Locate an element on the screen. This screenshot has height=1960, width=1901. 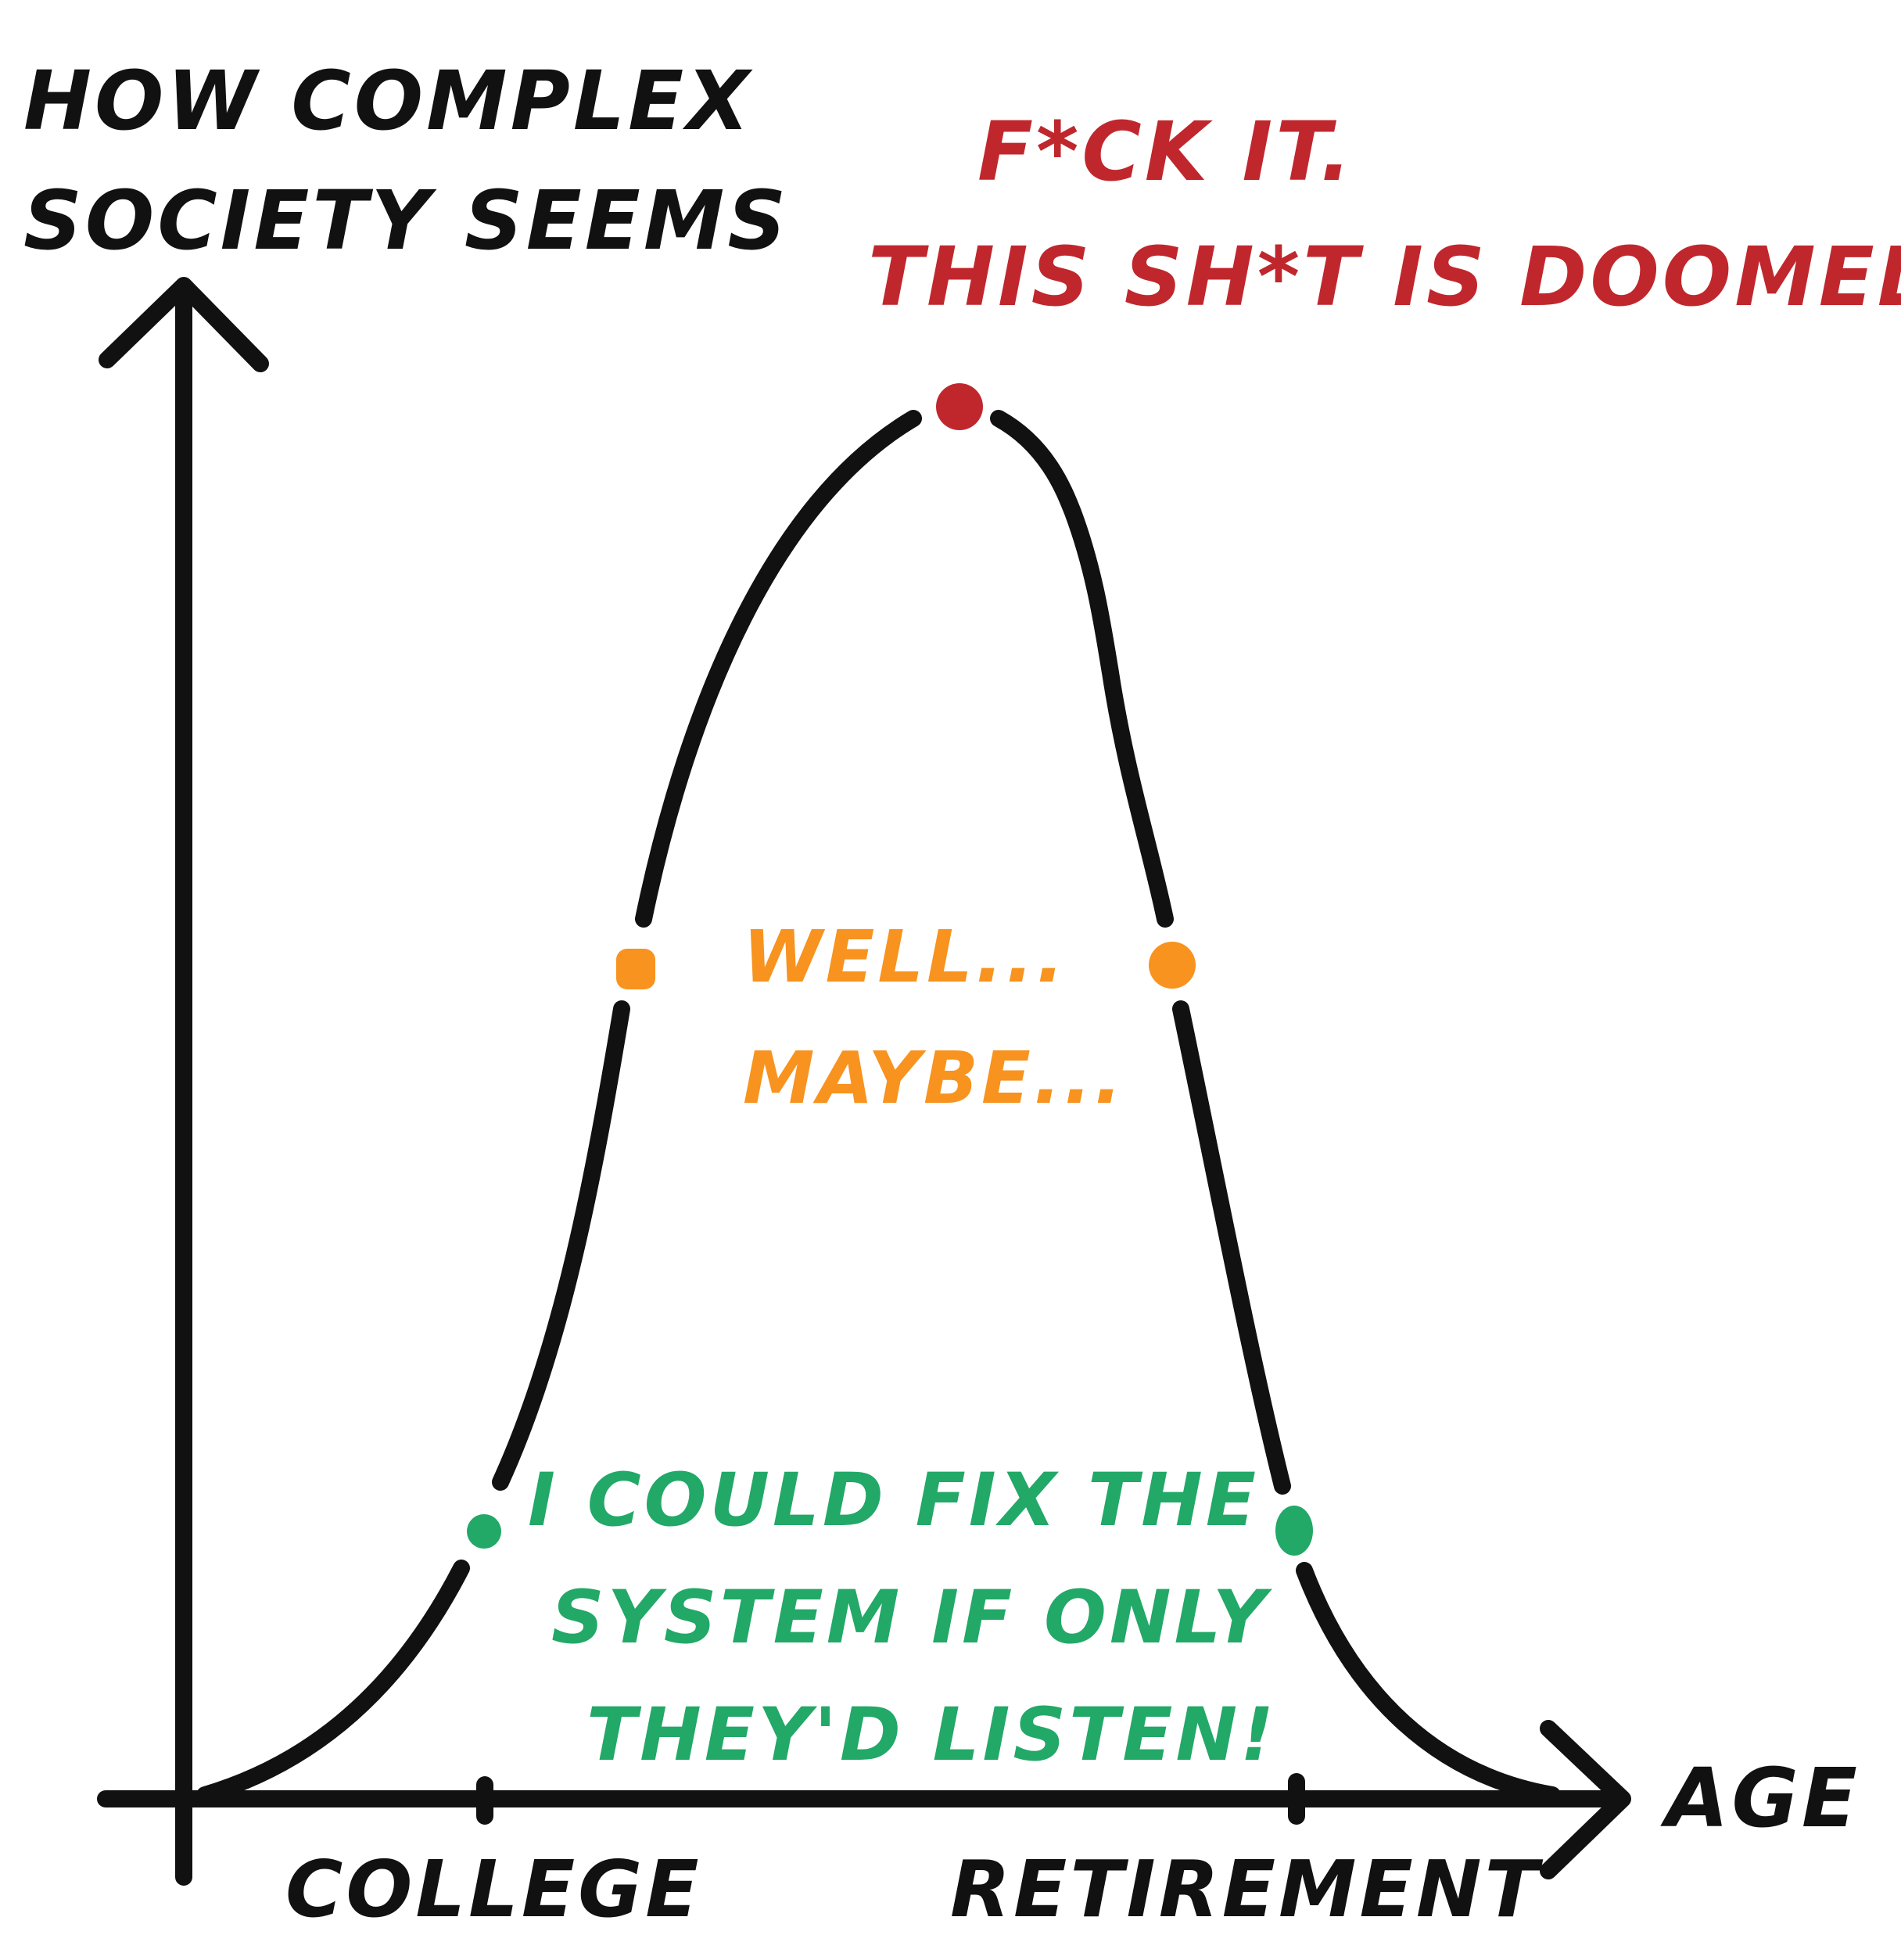
y-axis-label-line-1: HOW COMPLEX is located at coordinates (388, 101).